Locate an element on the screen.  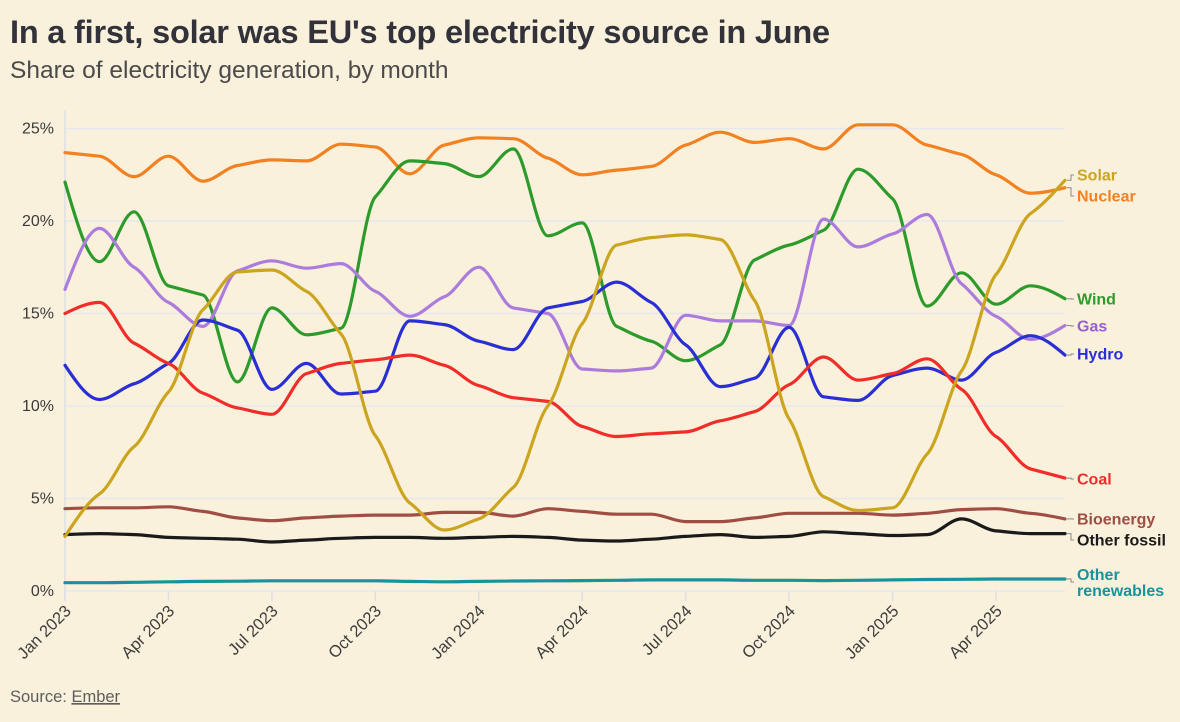
svg-text: Hydro is located at coordinates (1100, 355).